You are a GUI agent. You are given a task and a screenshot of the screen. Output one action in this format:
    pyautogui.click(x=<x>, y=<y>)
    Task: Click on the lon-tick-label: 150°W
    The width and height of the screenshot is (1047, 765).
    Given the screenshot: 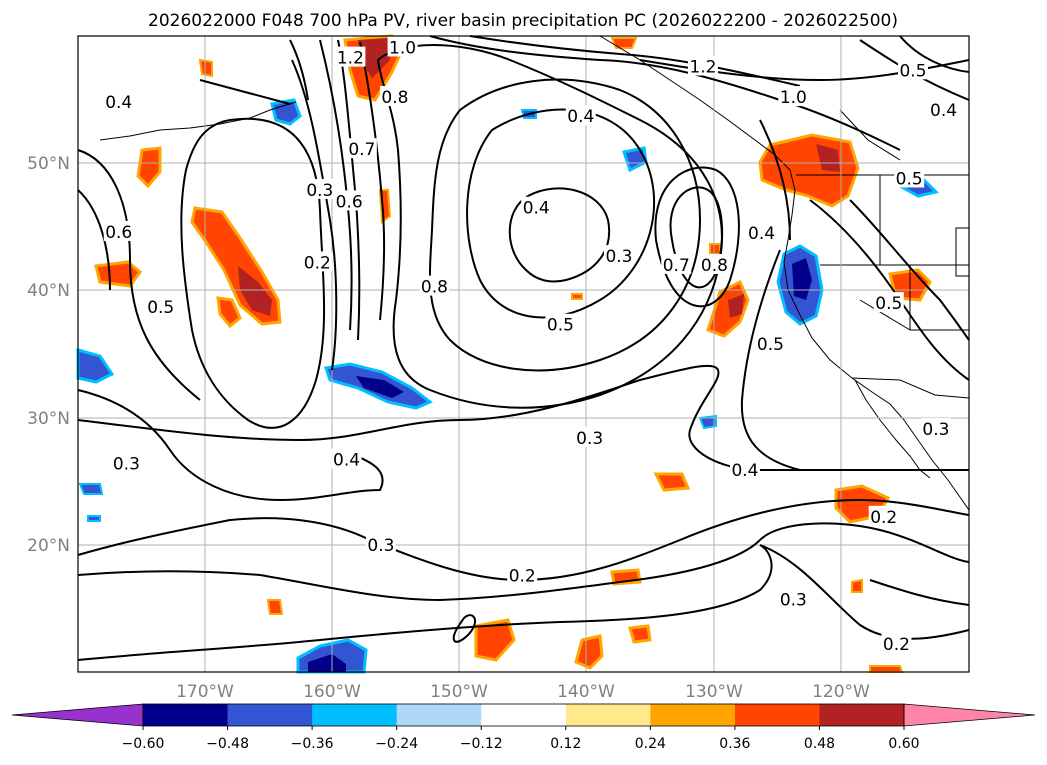 What is the action you would take?
    pyautogui.click(x=459, y=692)
    